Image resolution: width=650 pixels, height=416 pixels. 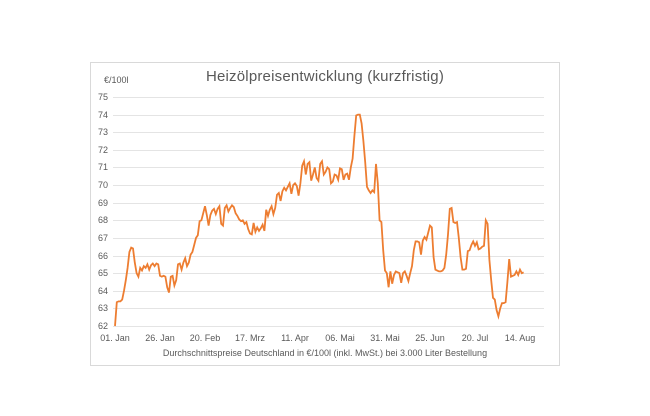 What do you see at coordinates (250, 338) in the screenshot?
I see `x-tick-label: 17. Mrz` at bounding box center [250, 338].